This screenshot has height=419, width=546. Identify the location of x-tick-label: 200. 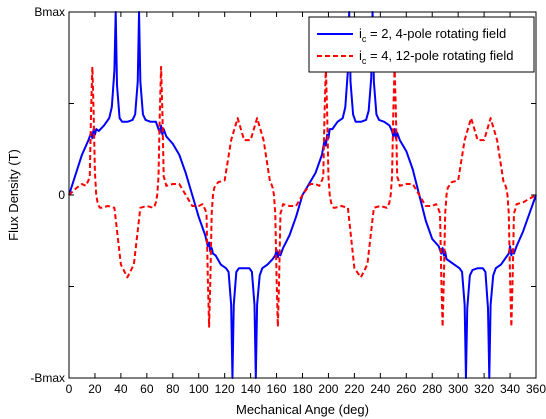
(328, 389).